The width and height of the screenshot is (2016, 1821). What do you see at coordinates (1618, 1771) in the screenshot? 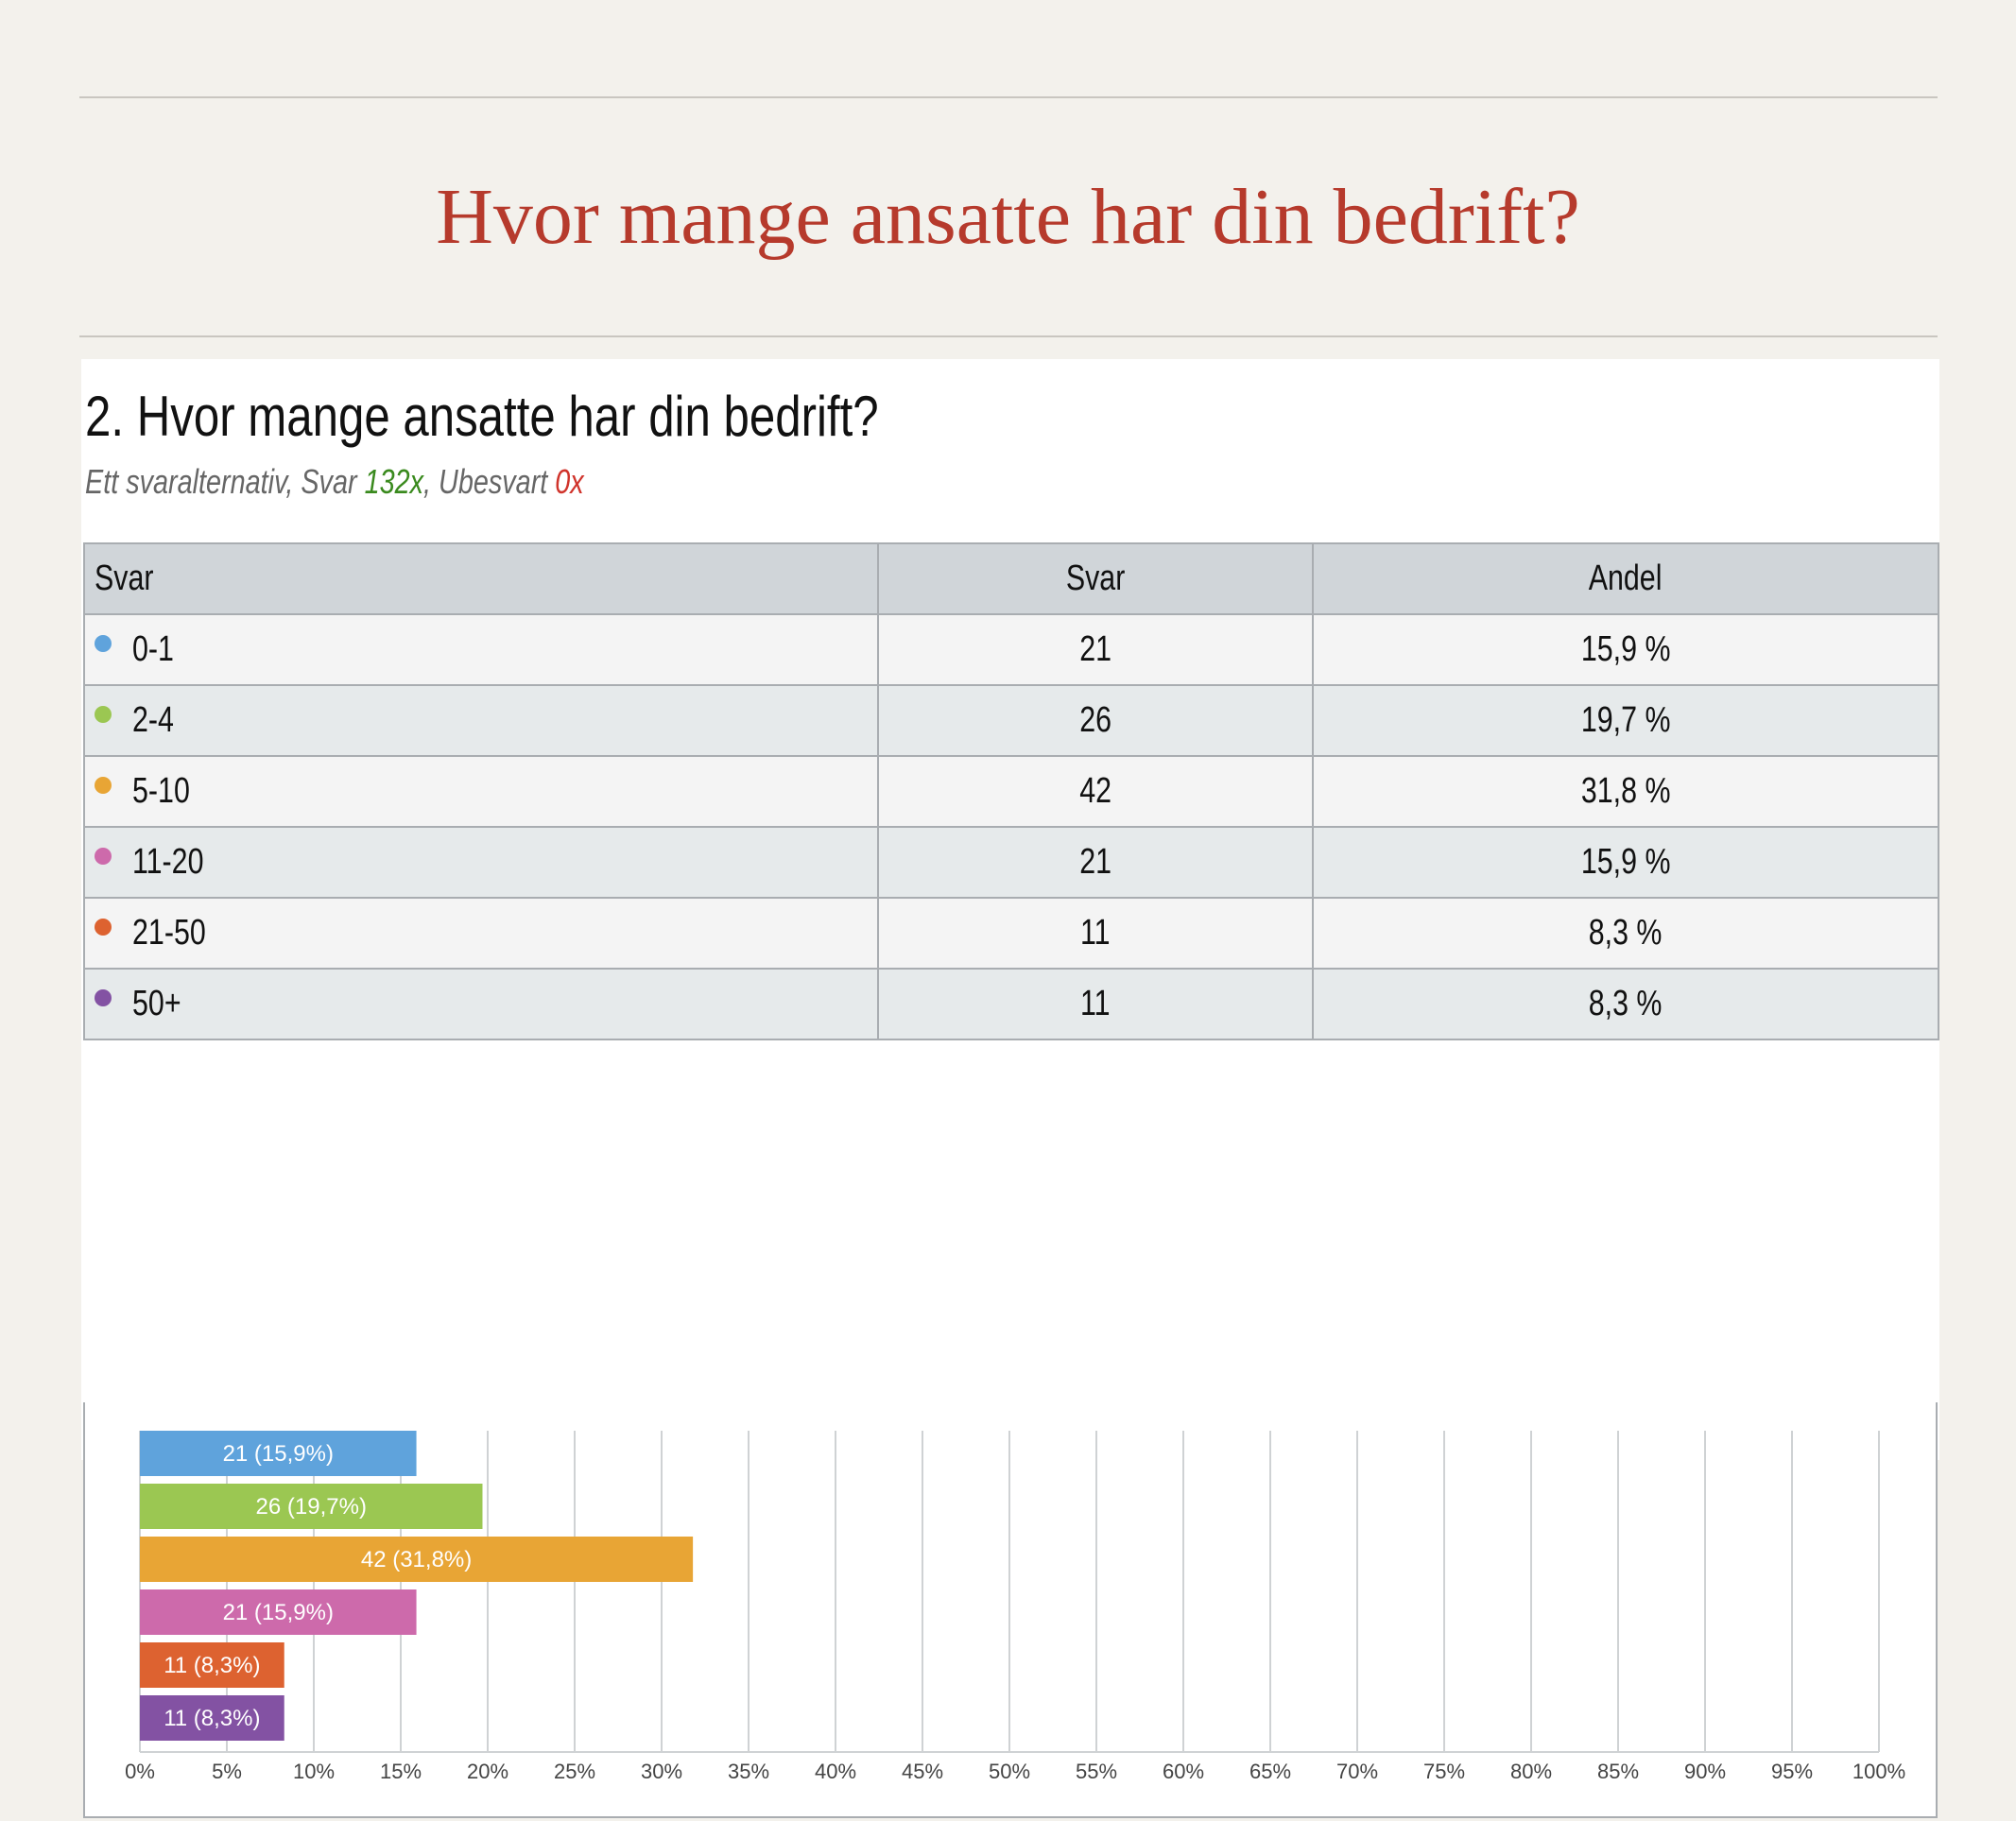
I see `x-tick-label: 85%` at bounding box center [1618, 1771].